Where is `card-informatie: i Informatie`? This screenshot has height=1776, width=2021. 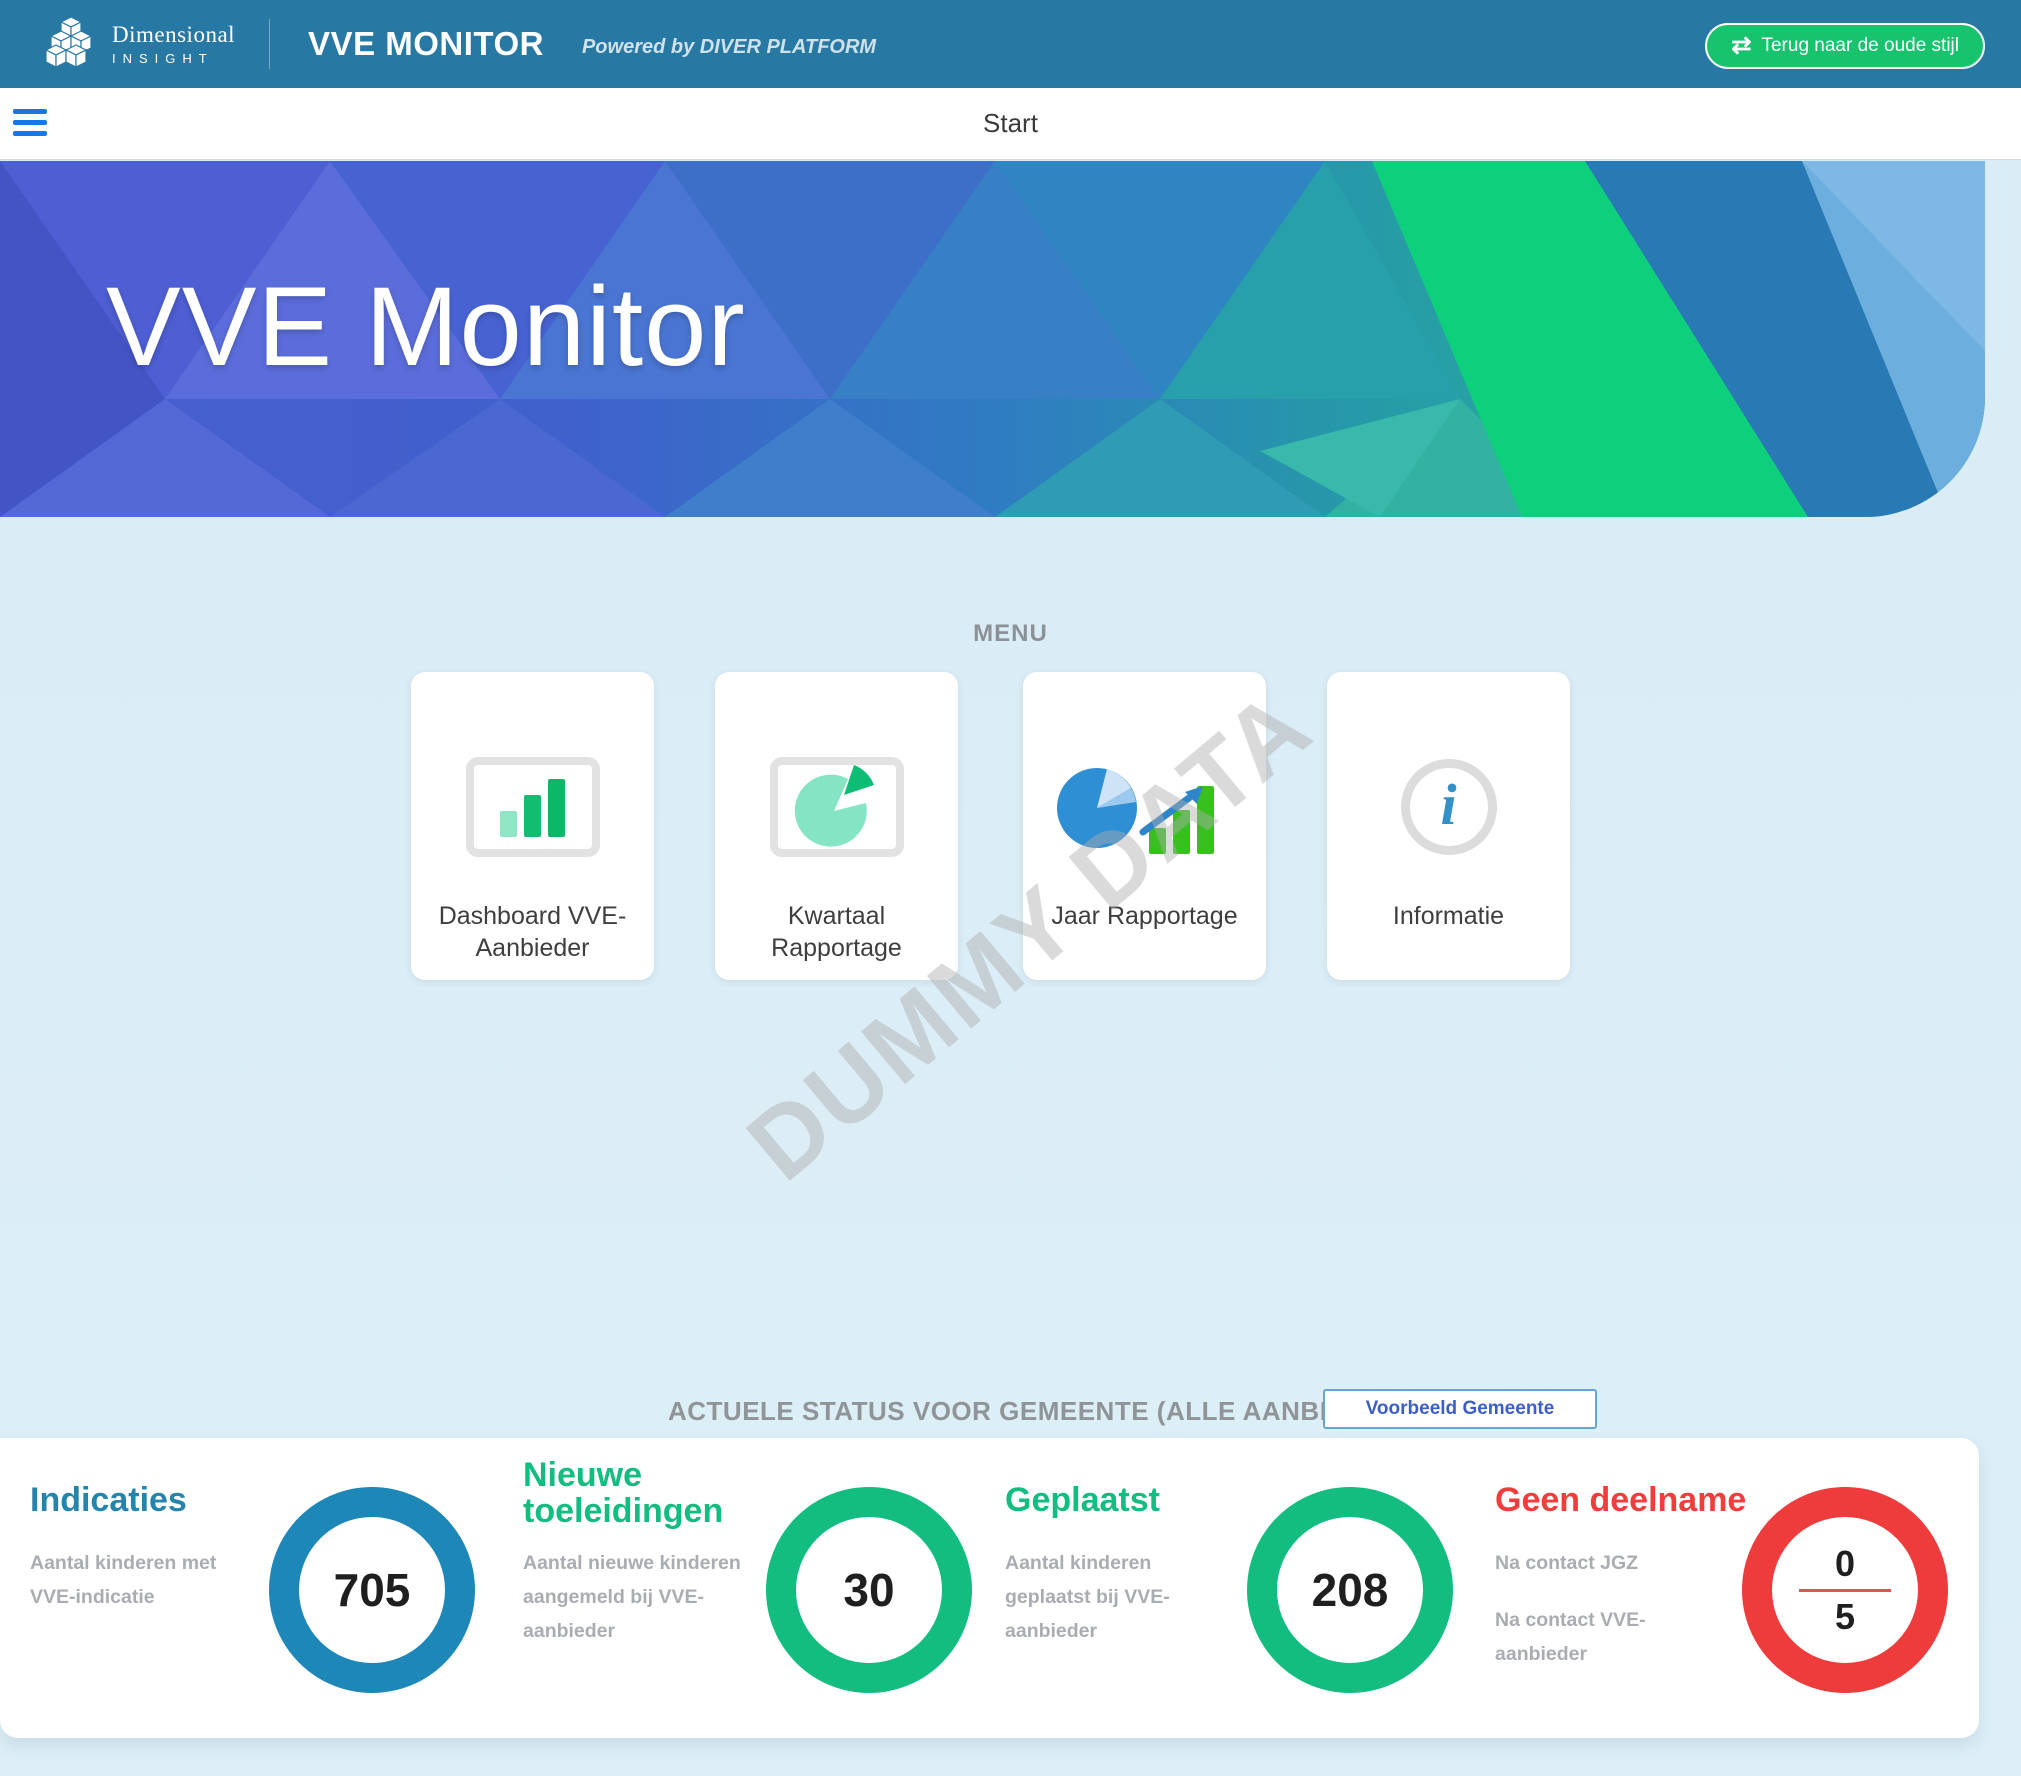 card-informatie: i Informatie is located at coordinates (1448, 826).